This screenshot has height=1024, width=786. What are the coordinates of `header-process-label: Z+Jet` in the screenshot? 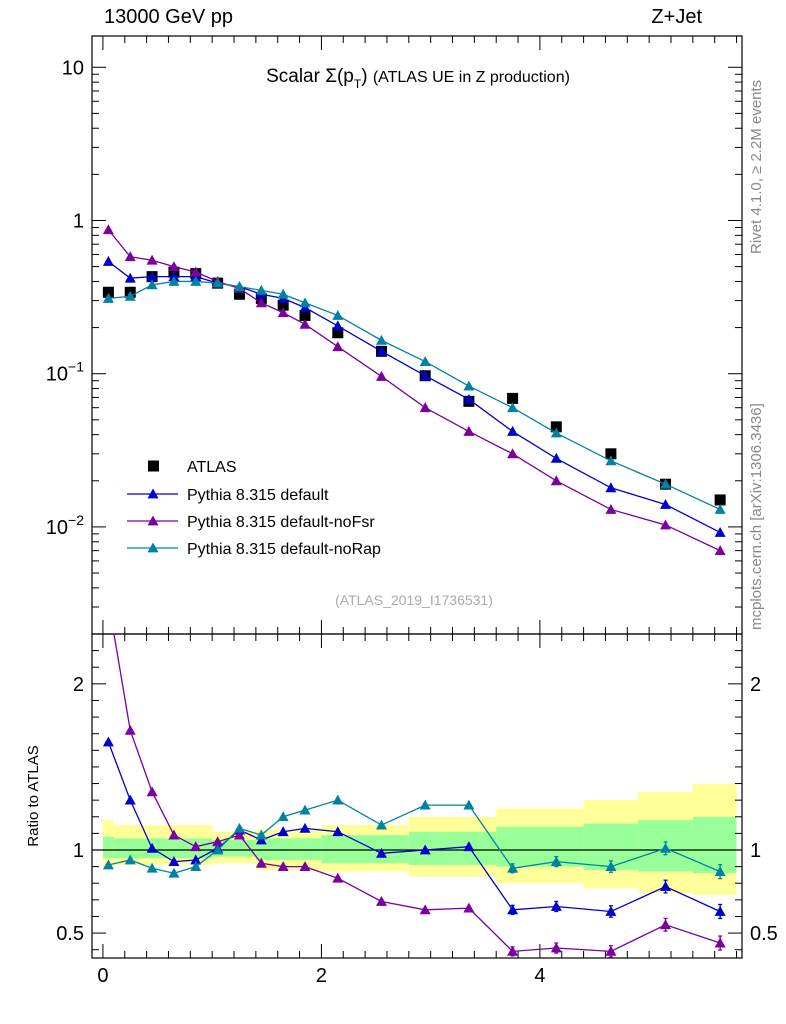 It's located at (676, 17).